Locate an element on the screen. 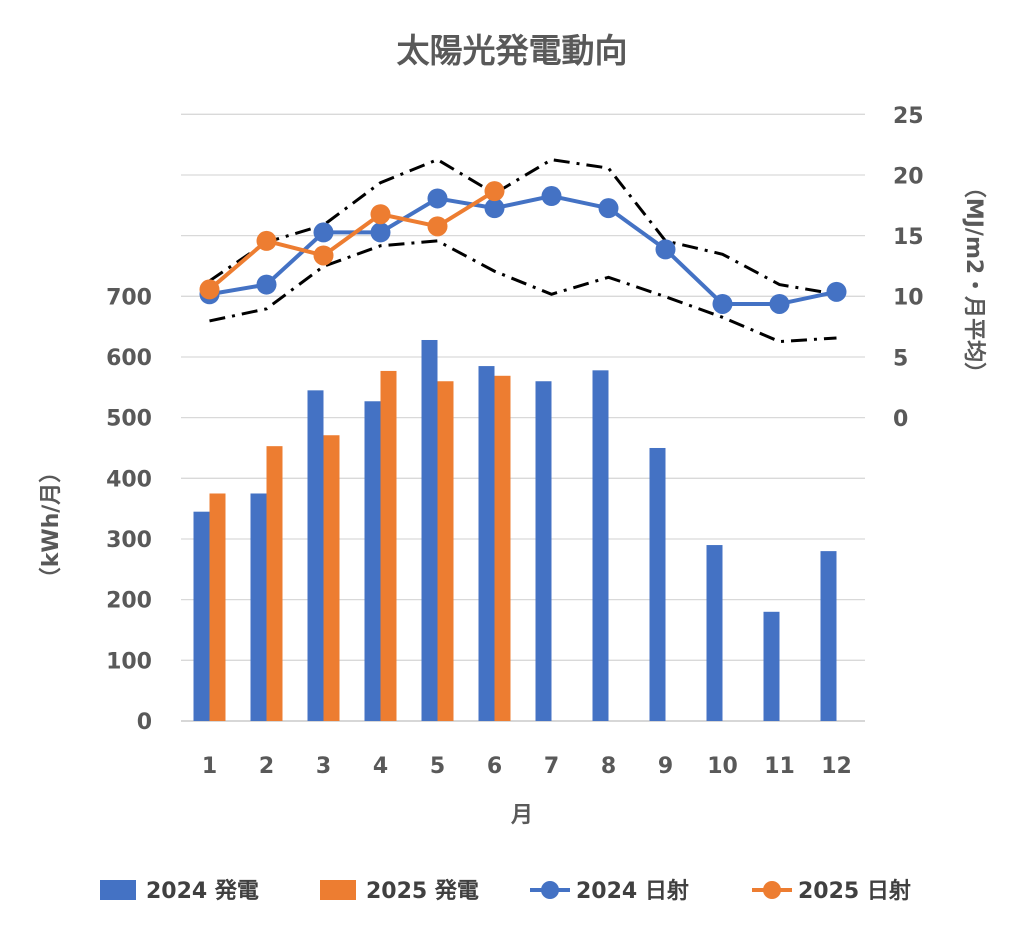  x-tick-label: 3 is located at coordinates (323, 766).